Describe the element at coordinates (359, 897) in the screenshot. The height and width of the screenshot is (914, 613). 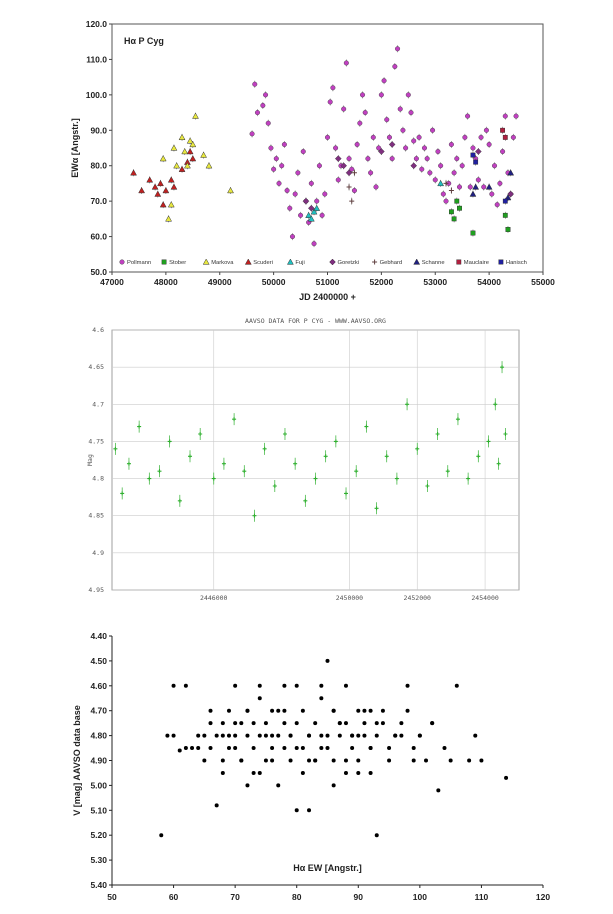
I see `x-tick-label: 90` at that location.